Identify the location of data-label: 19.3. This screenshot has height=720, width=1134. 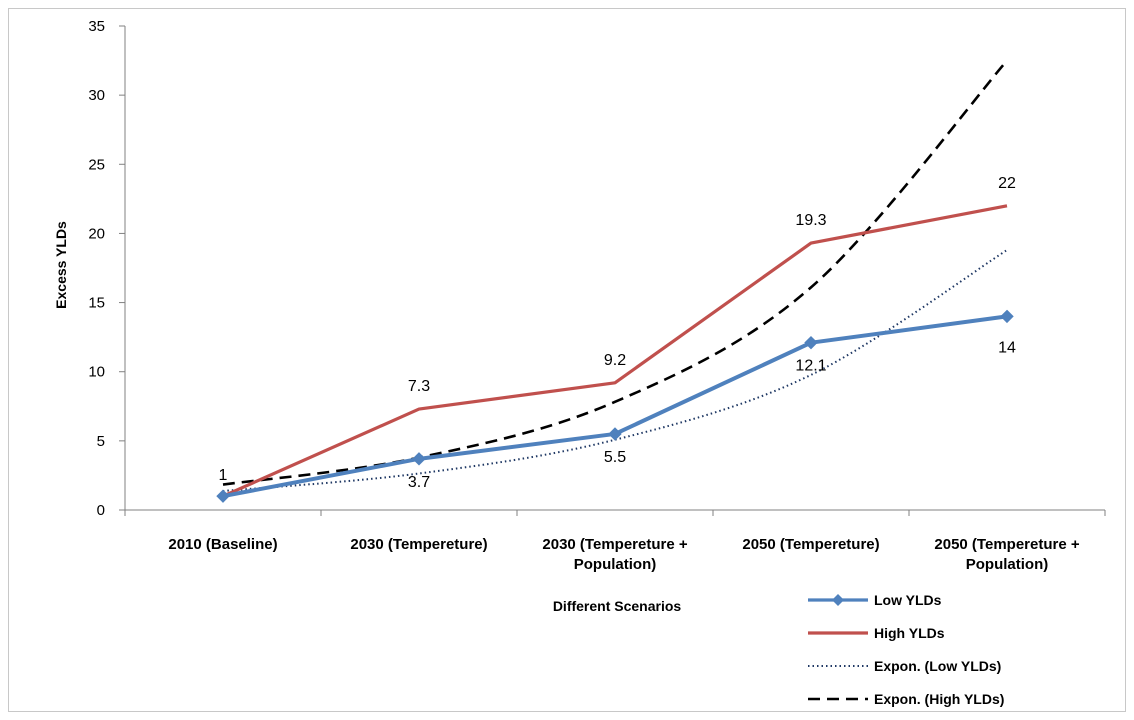
(810, 220).